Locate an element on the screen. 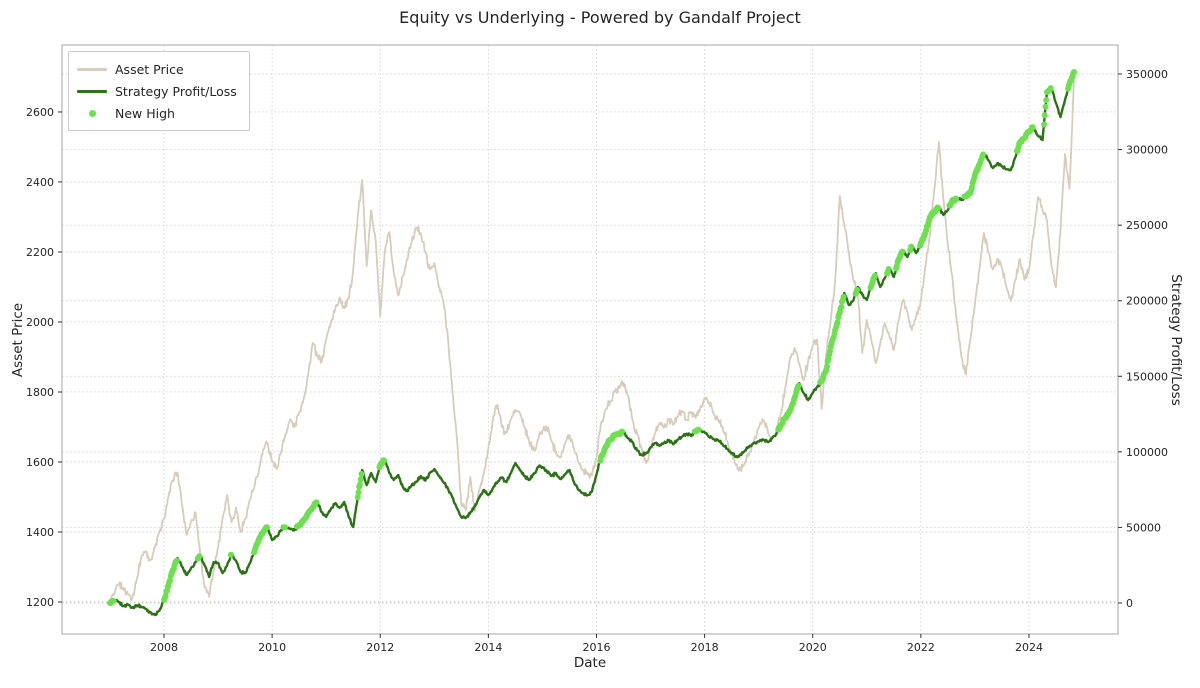 The width and height of the screenshot is (1200, 688). tick-label-right: 300000 is located at coordinates (1147, 150).